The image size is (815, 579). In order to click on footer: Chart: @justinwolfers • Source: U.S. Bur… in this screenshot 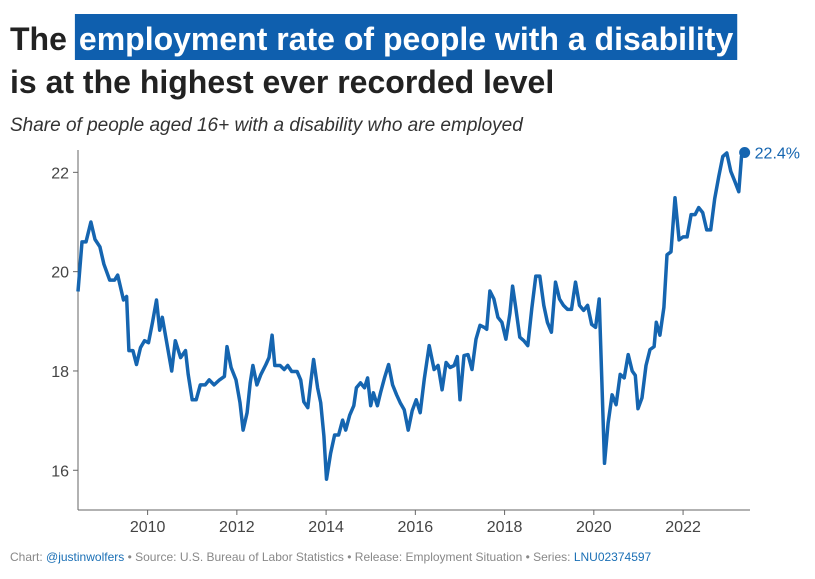, I will do `click(331, 557)`.